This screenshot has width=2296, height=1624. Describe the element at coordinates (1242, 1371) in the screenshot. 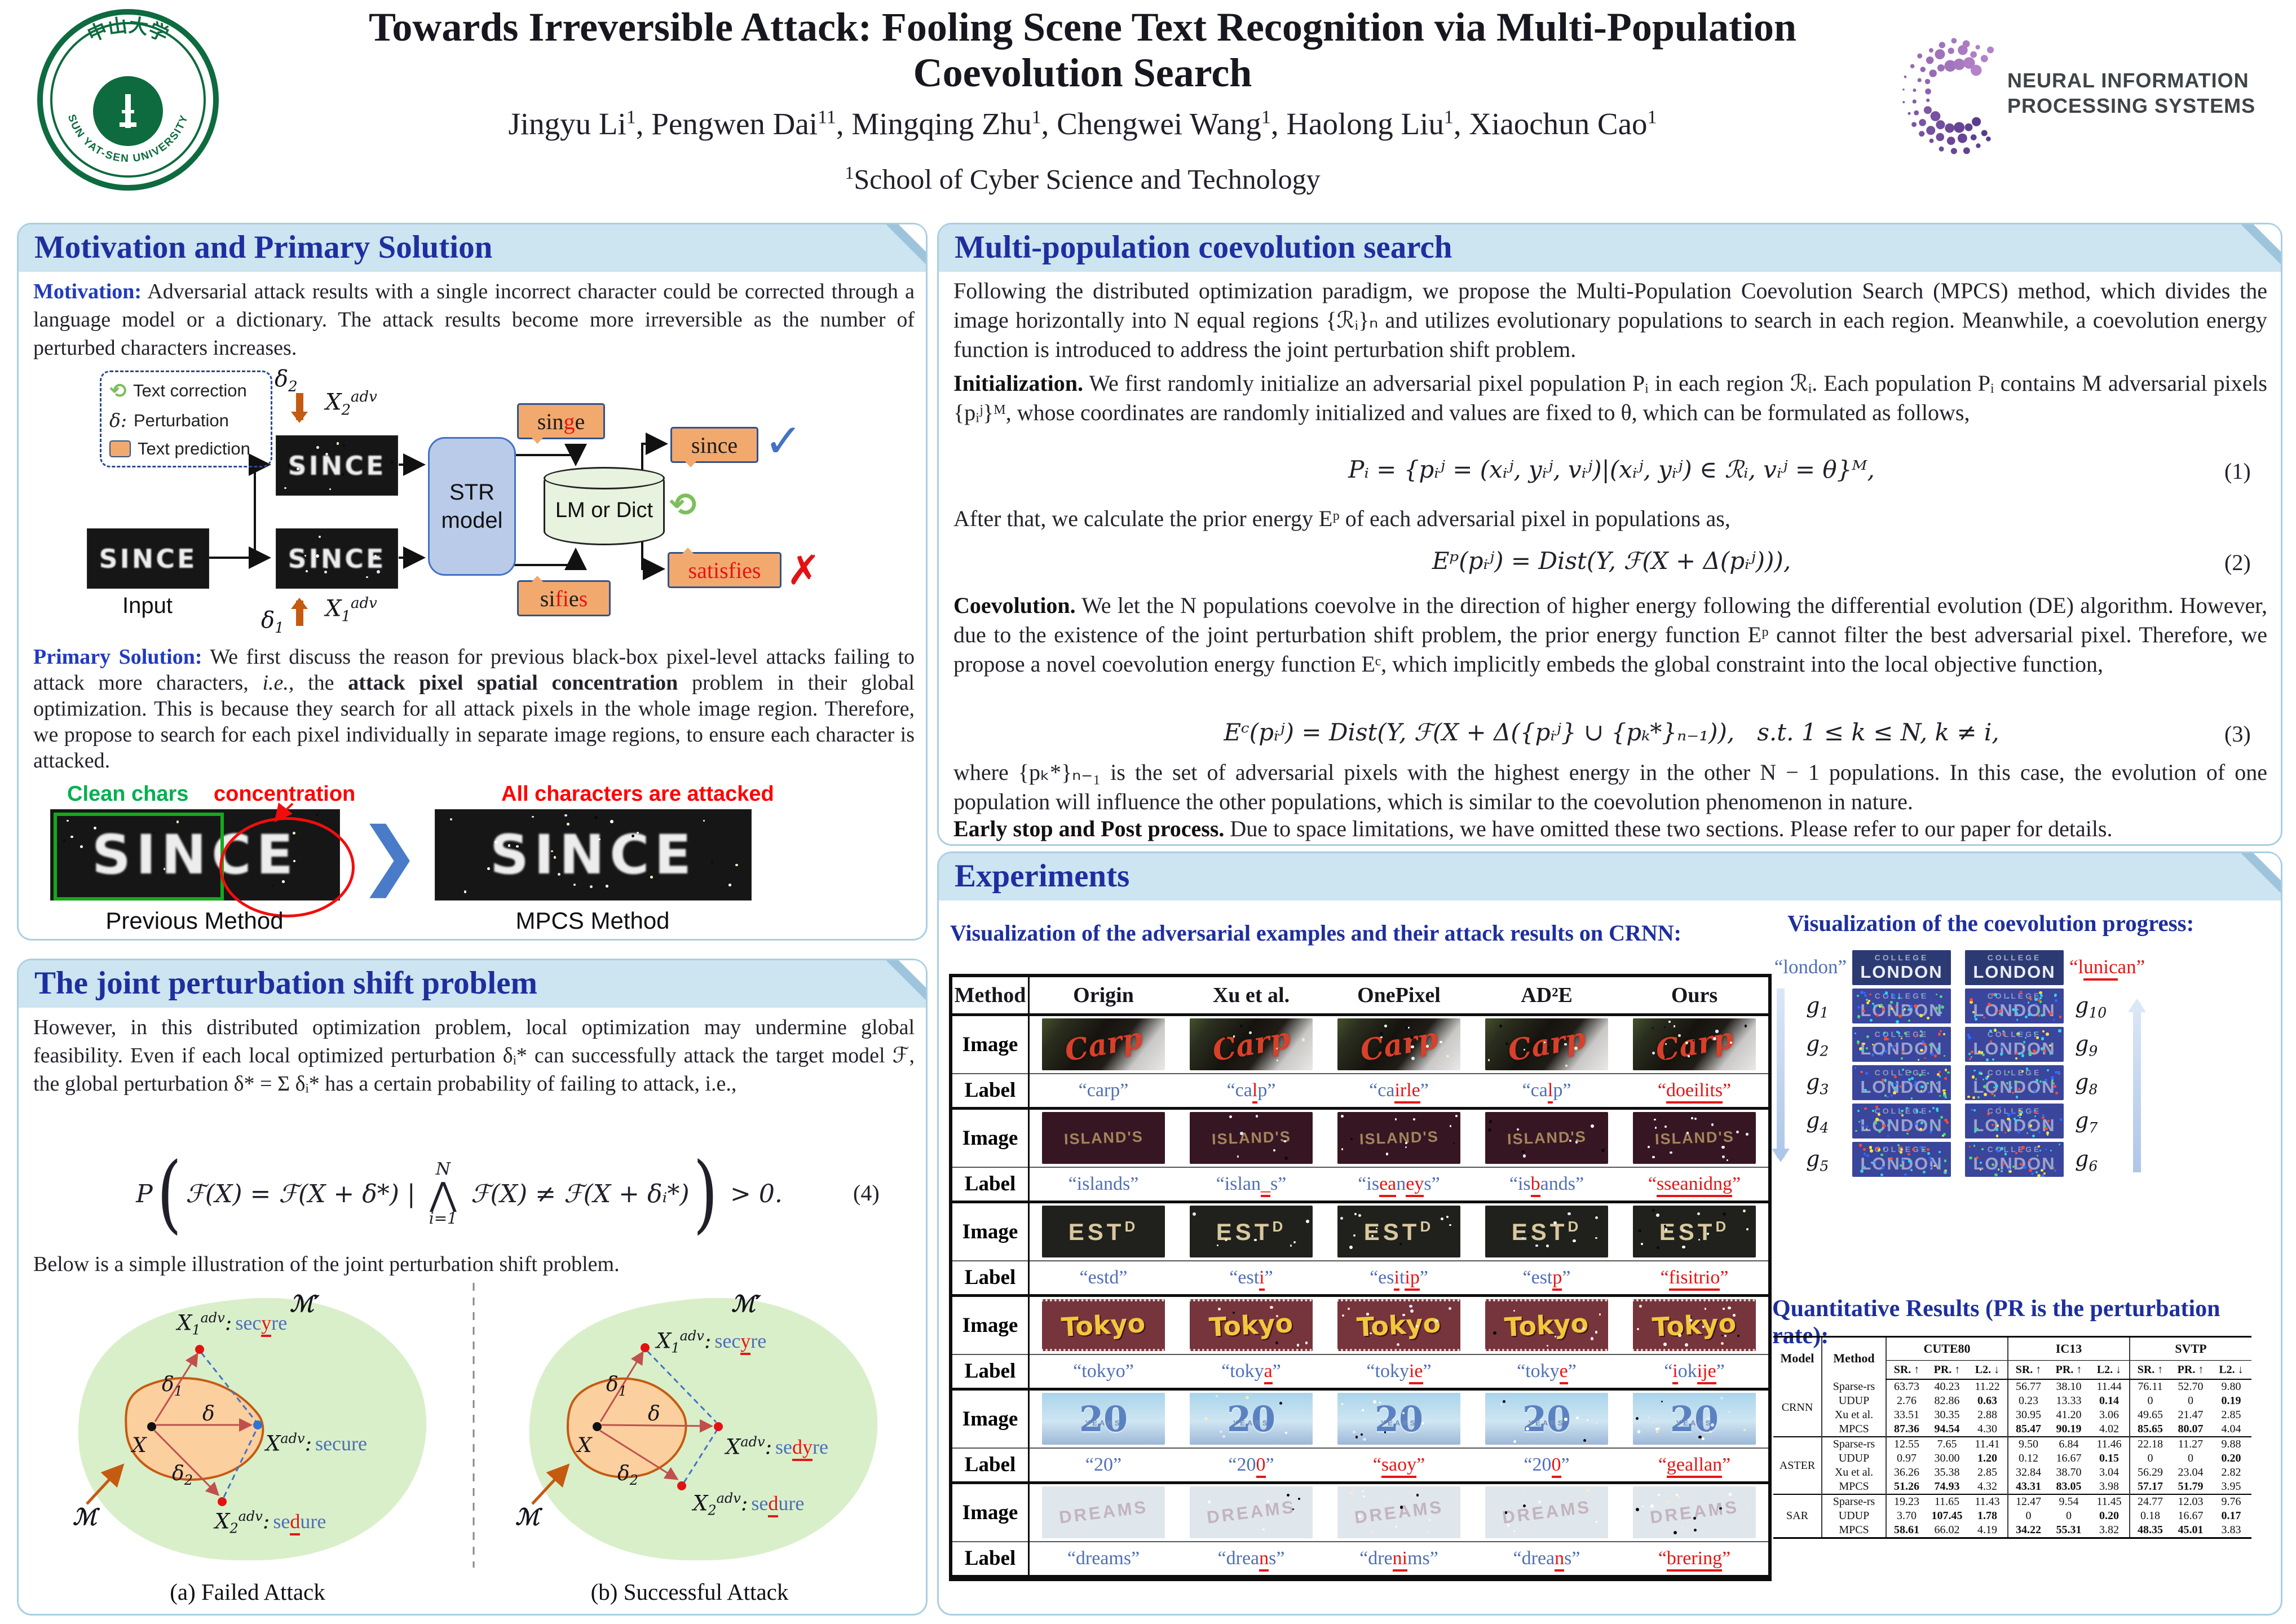

I see `label-segment: “toky` at that location.